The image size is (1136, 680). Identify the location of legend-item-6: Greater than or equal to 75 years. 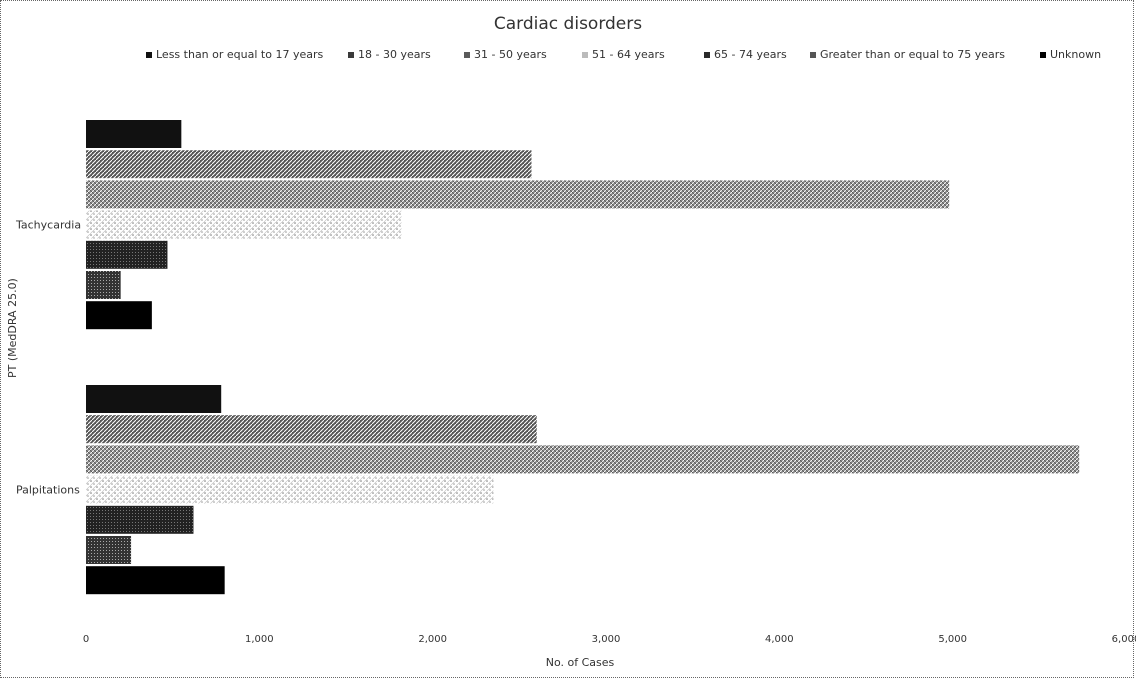
(907, 54).